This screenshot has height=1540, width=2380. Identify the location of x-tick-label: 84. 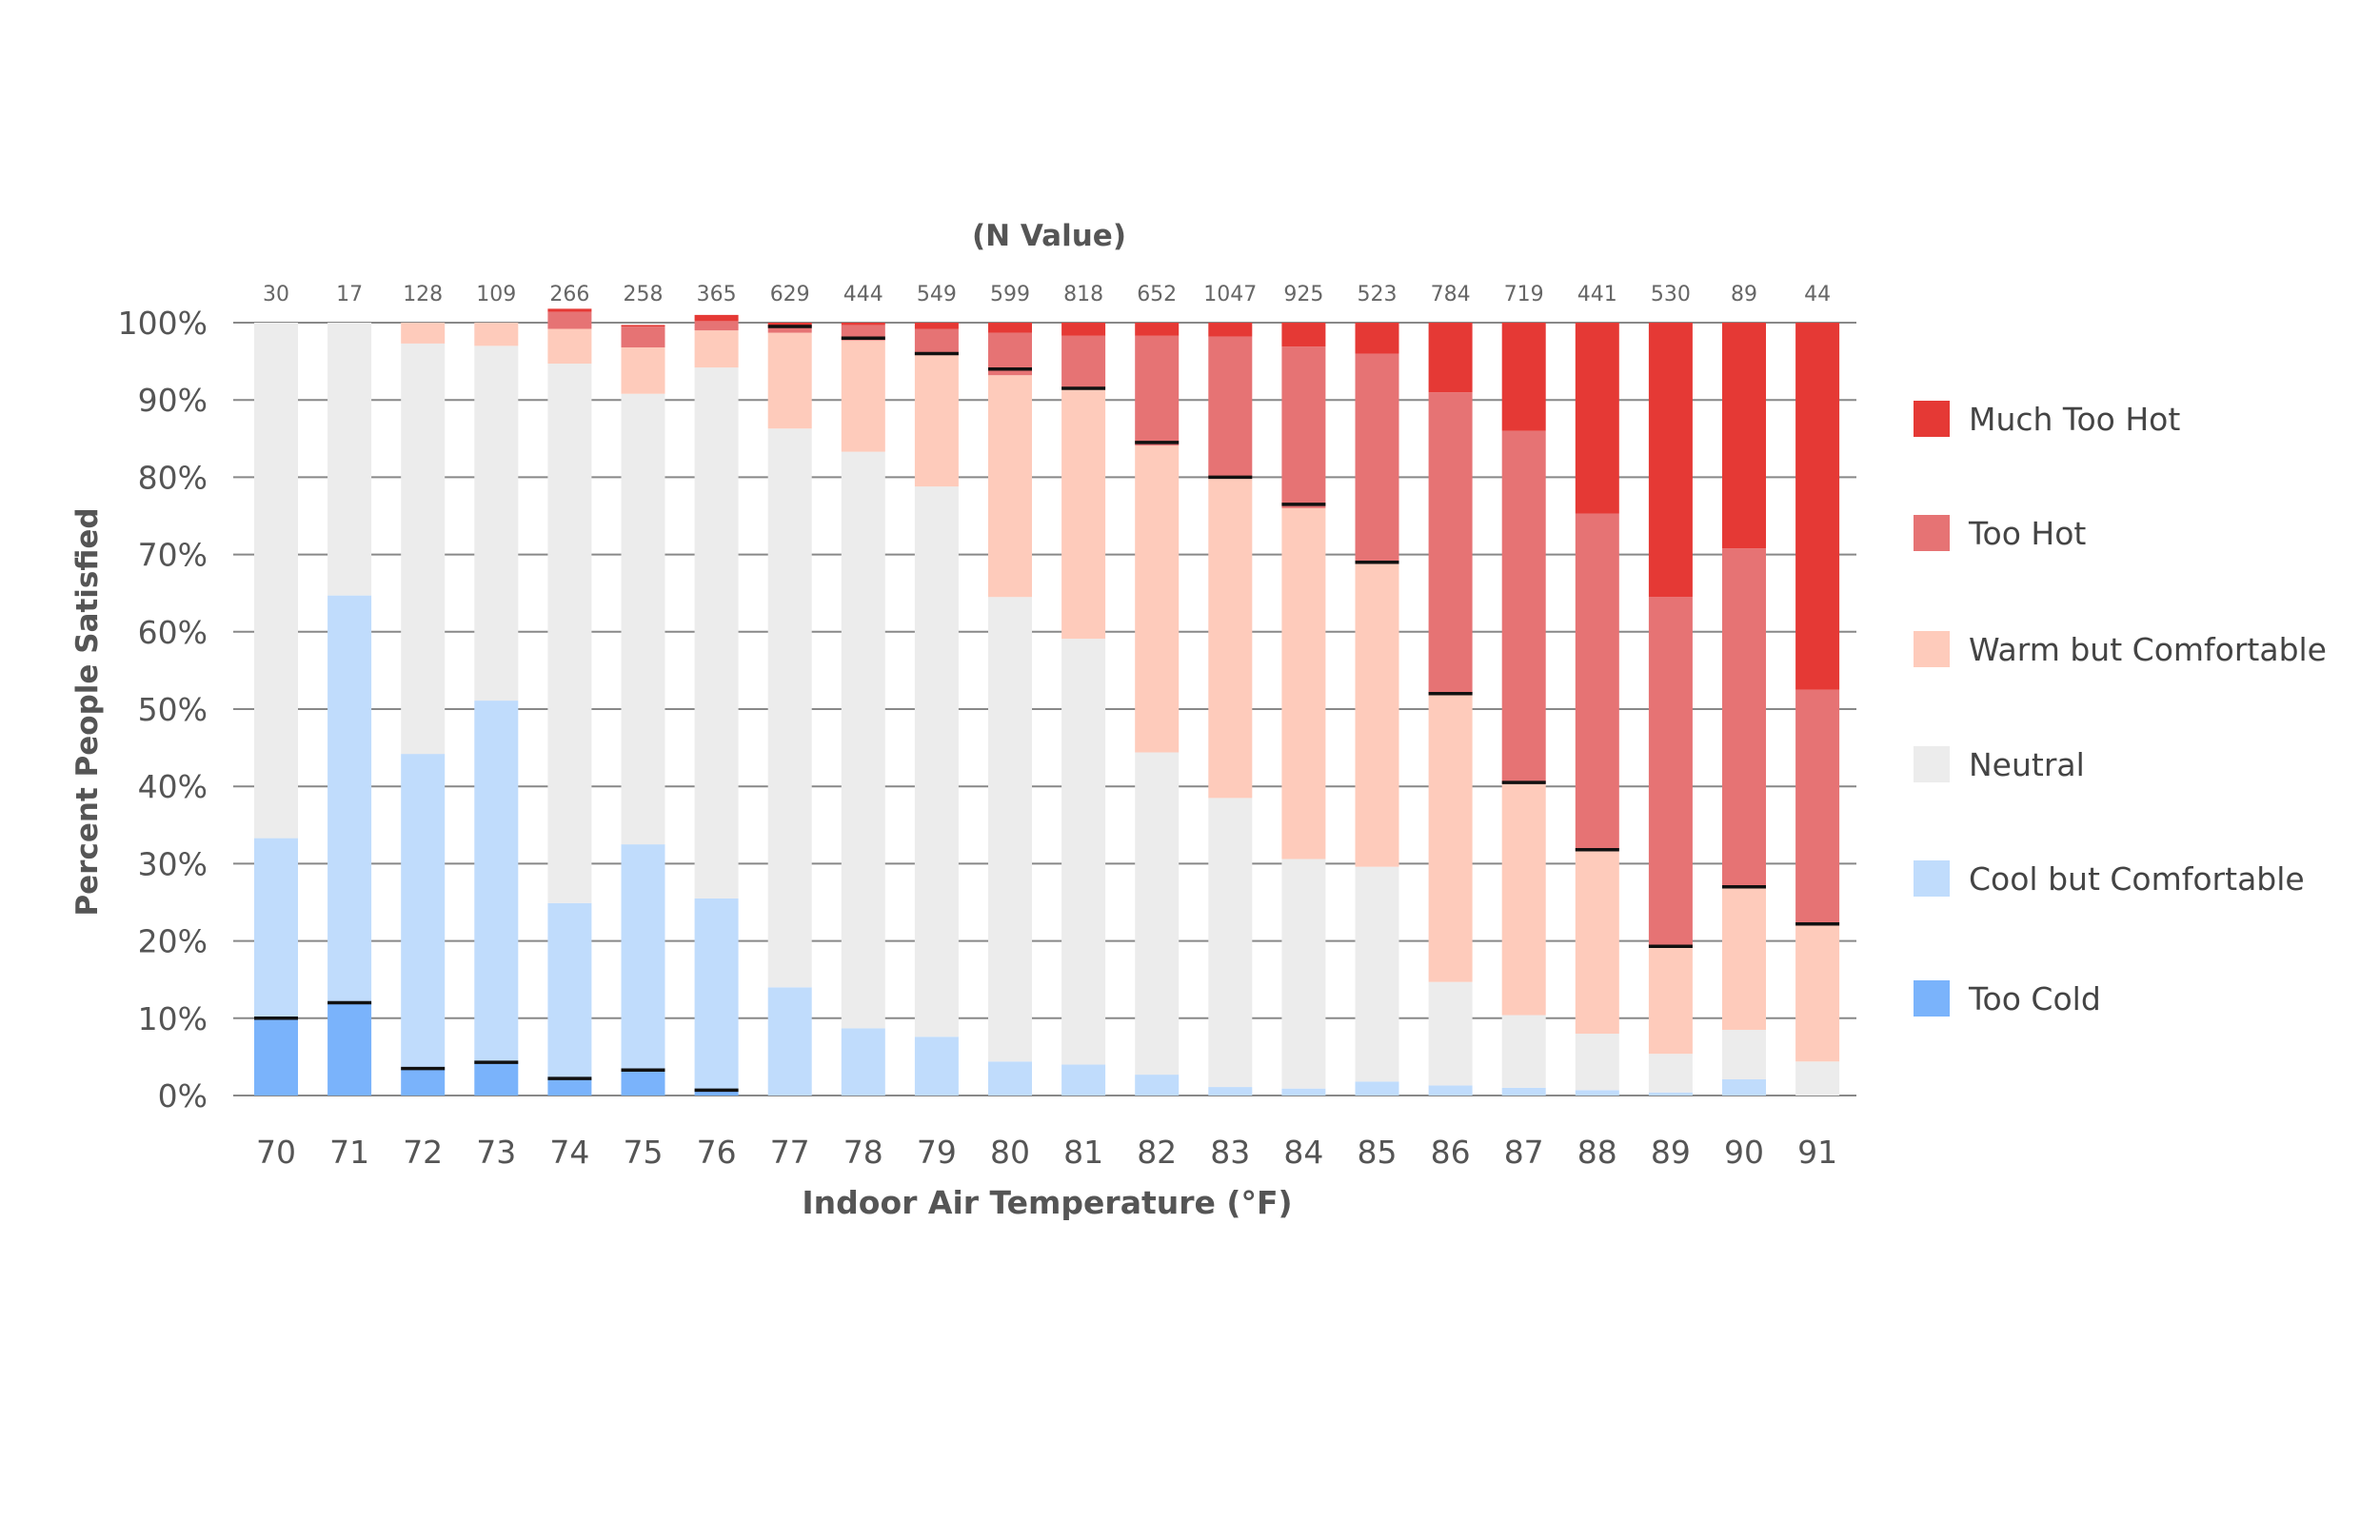
(1303, 1152).